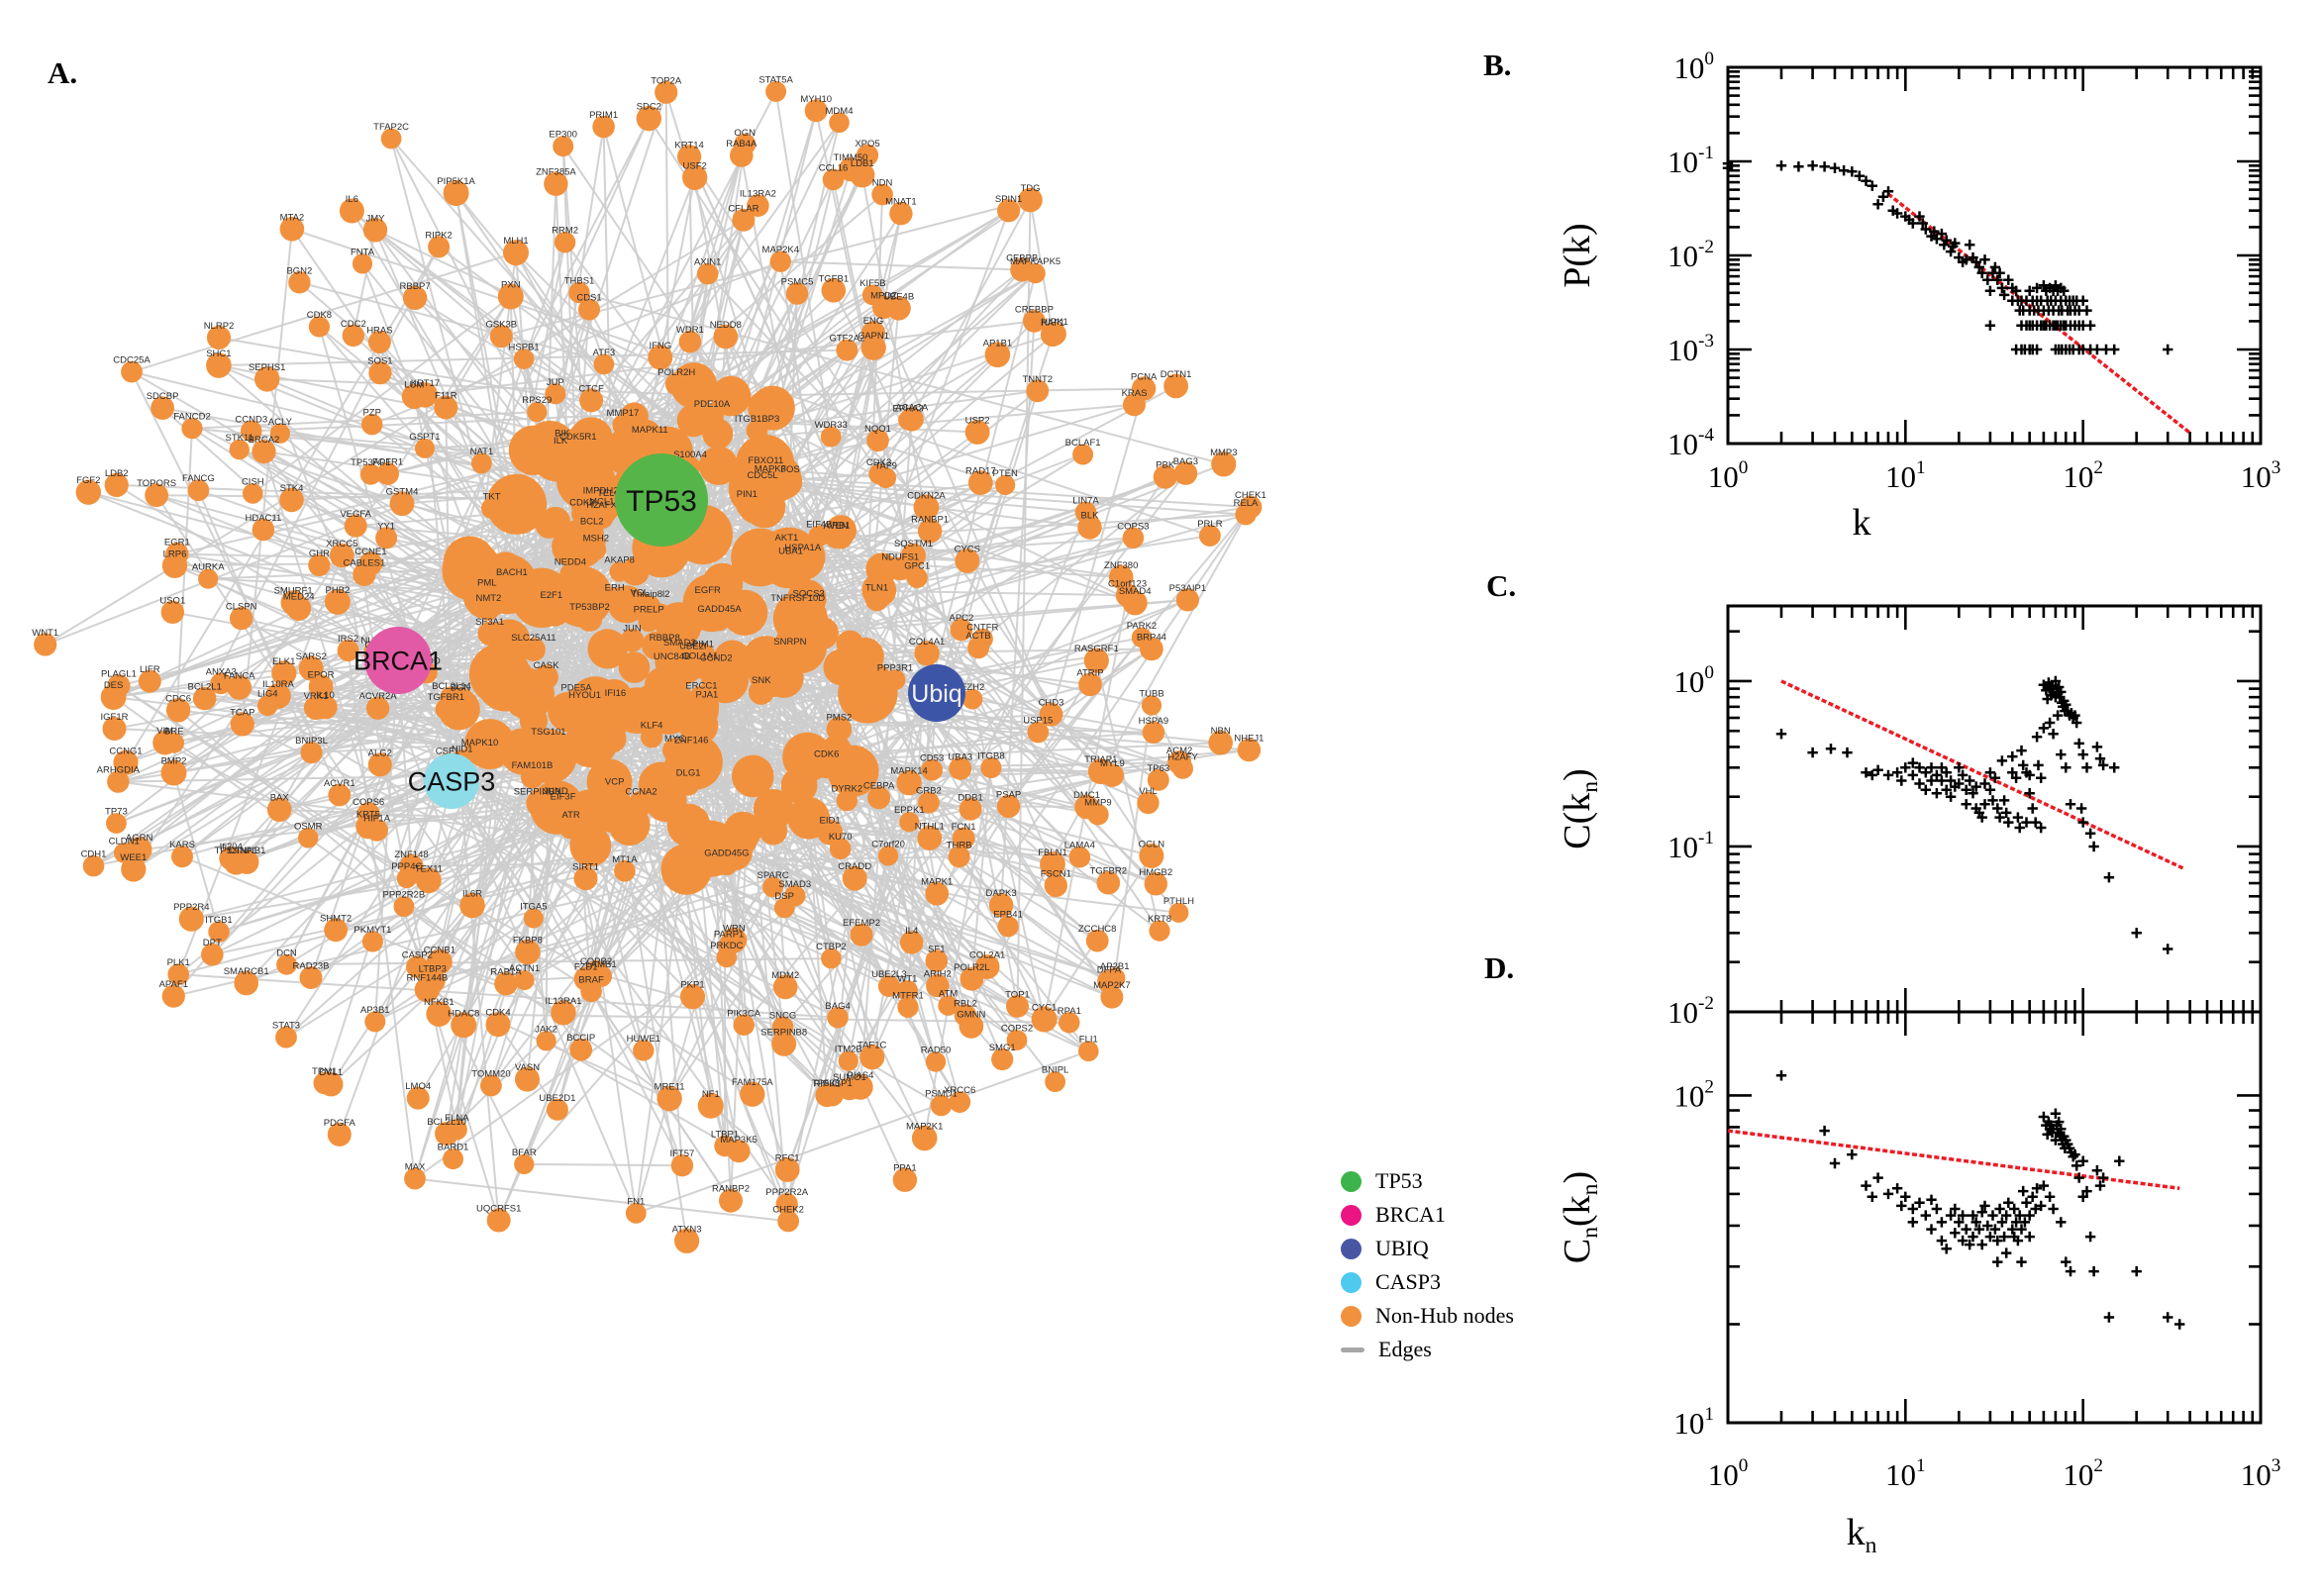 The image size is (2323, 1596). Describe the element at coordinates (713, 404) in the screenshot. I see `network-node-label: PDE10A` at that location.